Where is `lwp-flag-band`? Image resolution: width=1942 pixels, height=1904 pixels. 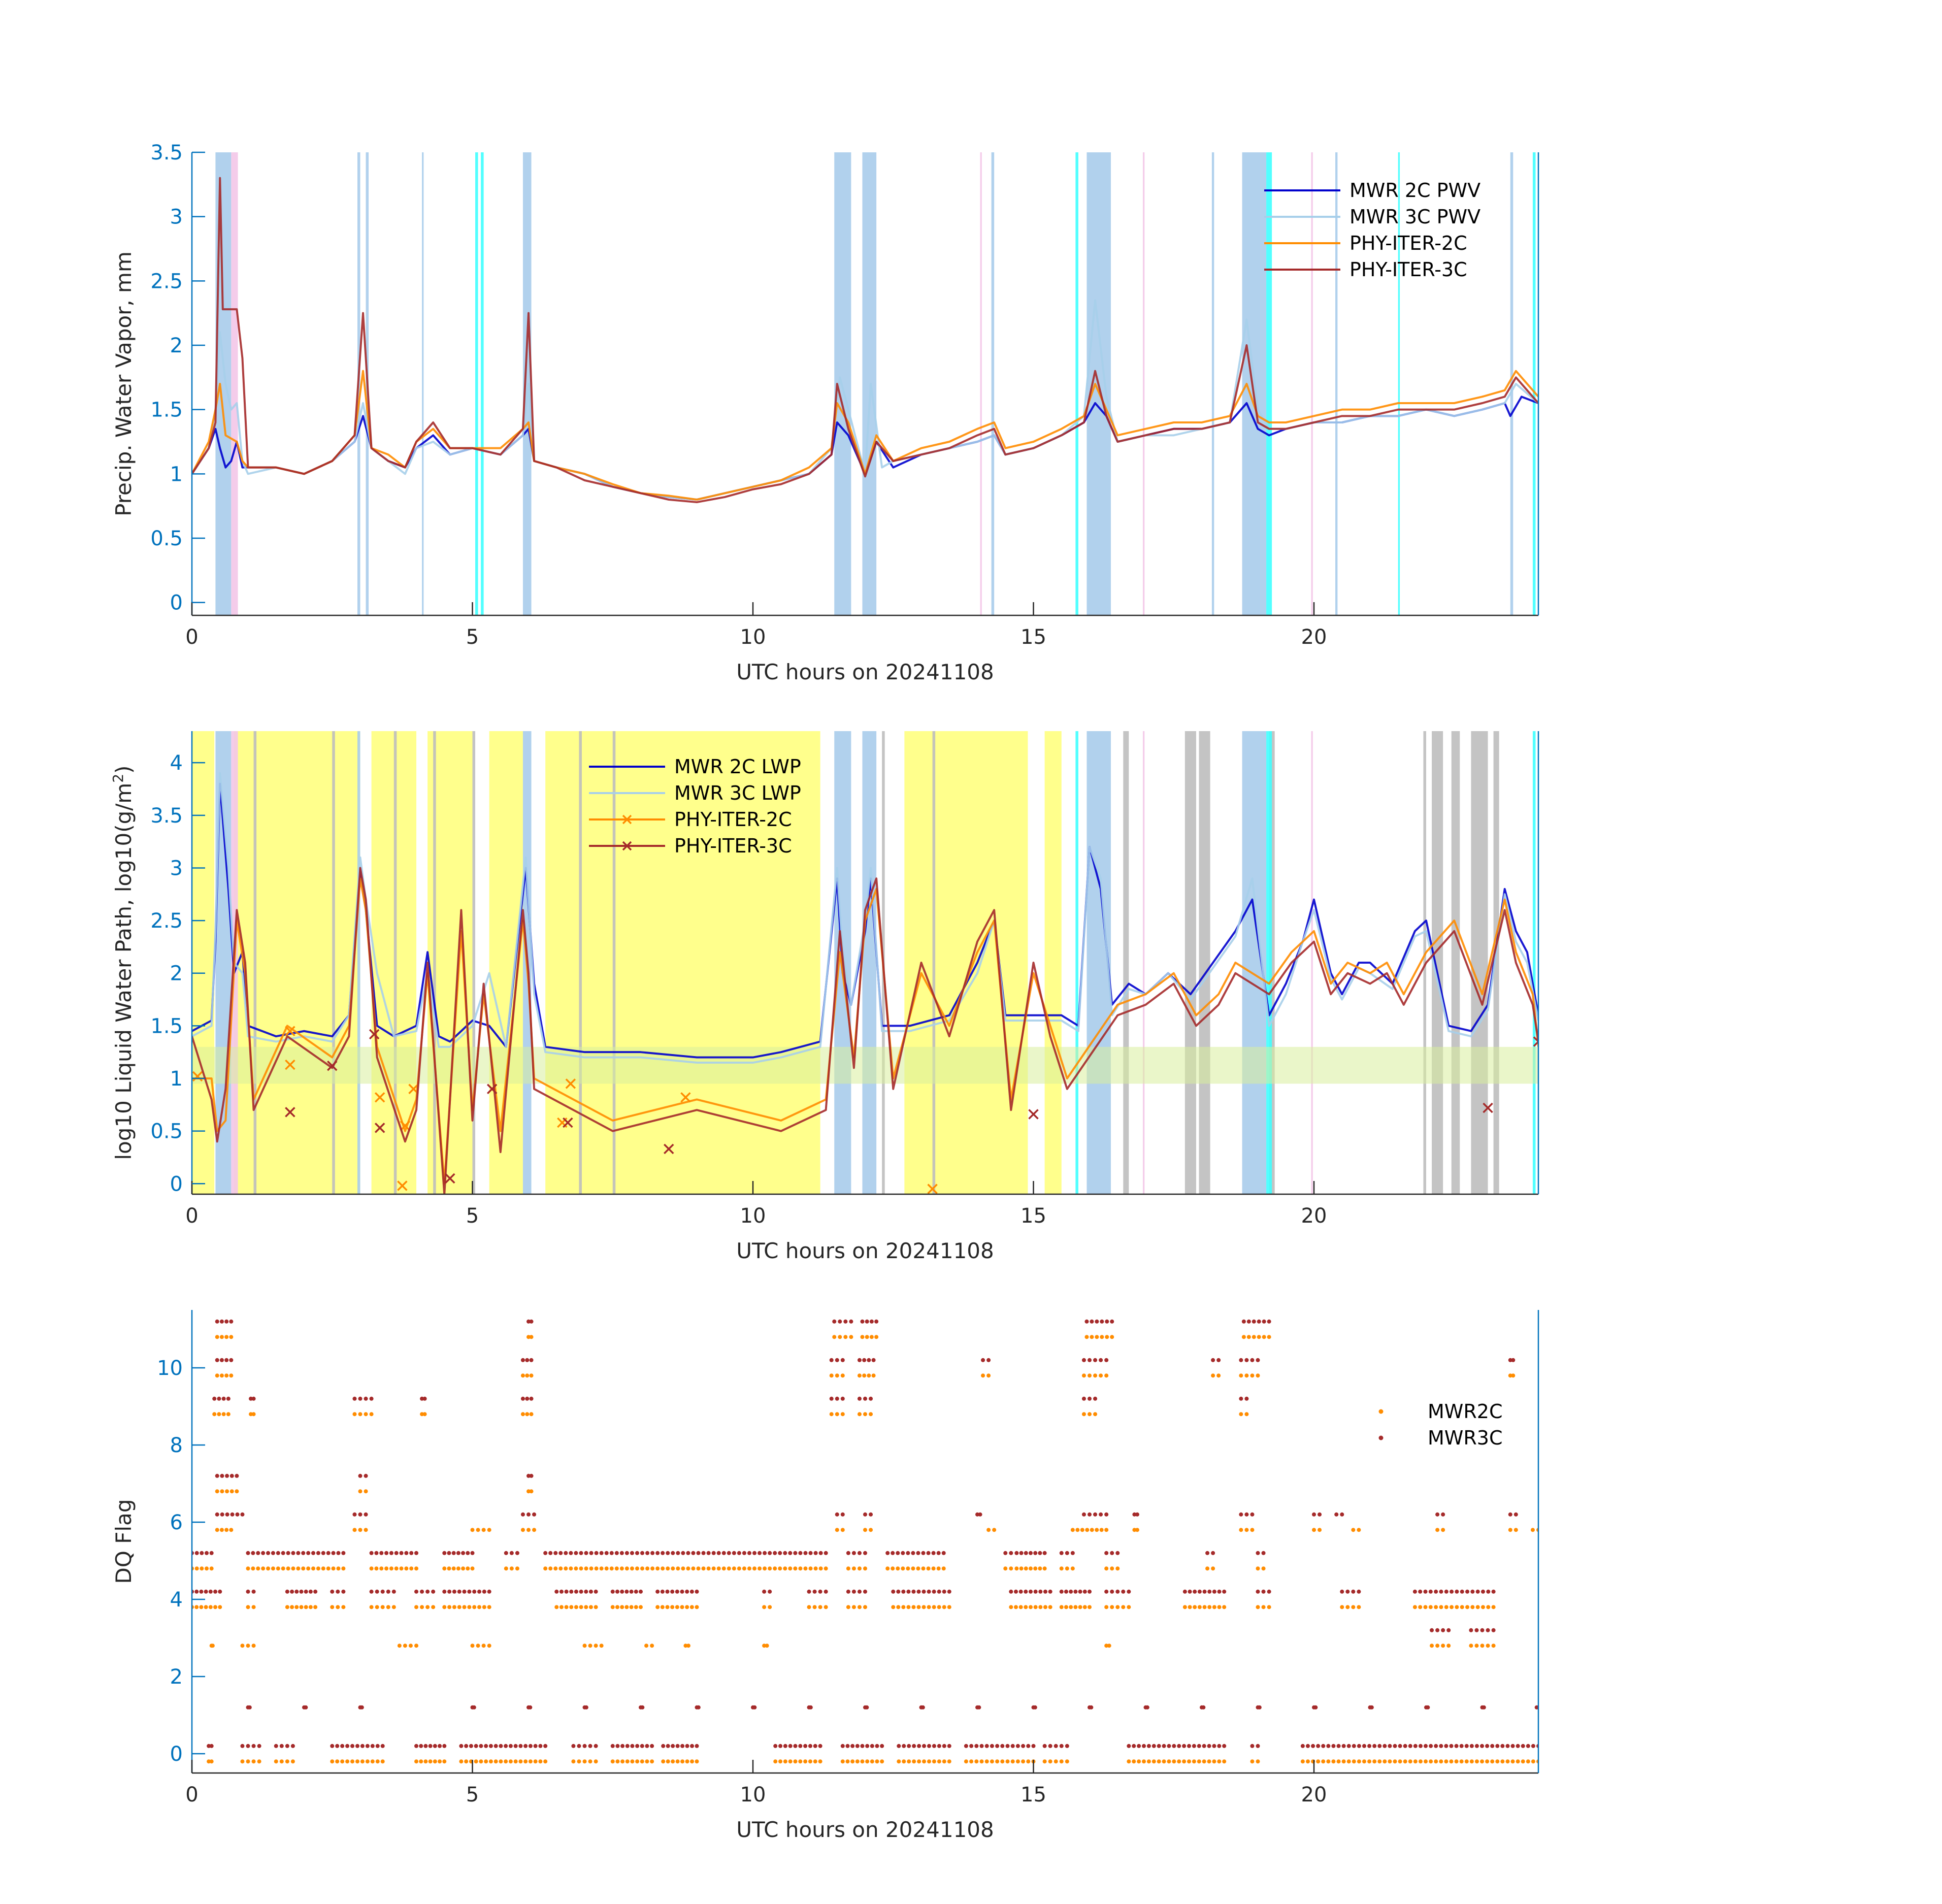
lwp-flag-band is located at coordinates (1204, 963).